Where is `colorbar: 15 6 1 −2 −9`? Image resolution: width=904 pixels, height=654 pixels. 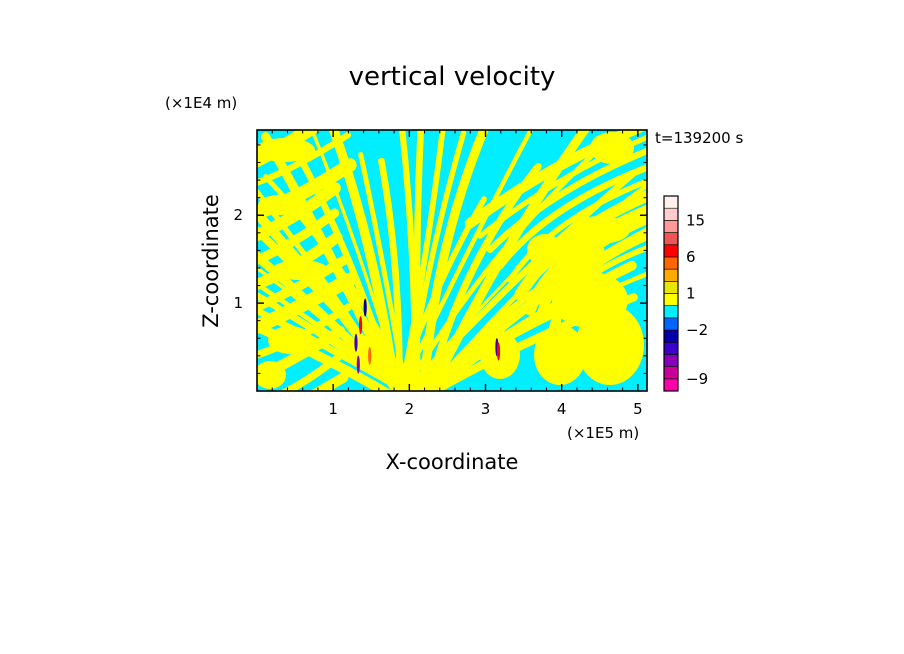 colorbar: 15 6 1 −2 −9 is located at coordinates (685, 293).